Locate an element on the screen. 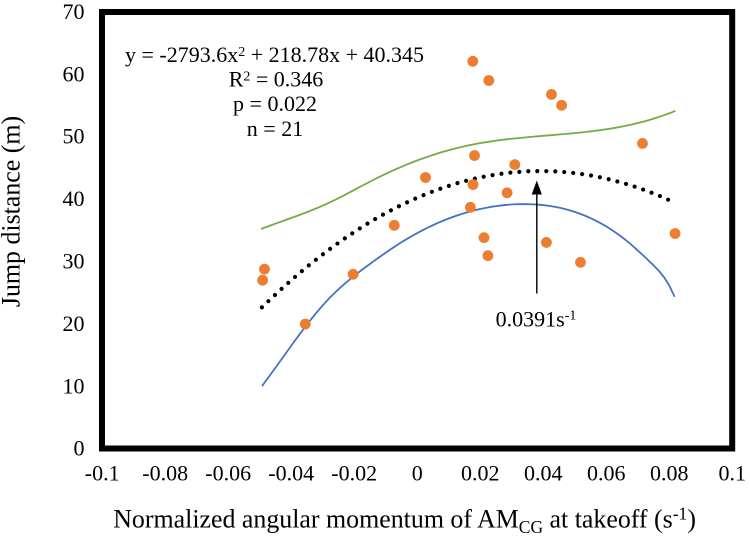 The height and width of the screenshot is (539, 750). svg-text: 0.06 is located at coordinates (606, 473).